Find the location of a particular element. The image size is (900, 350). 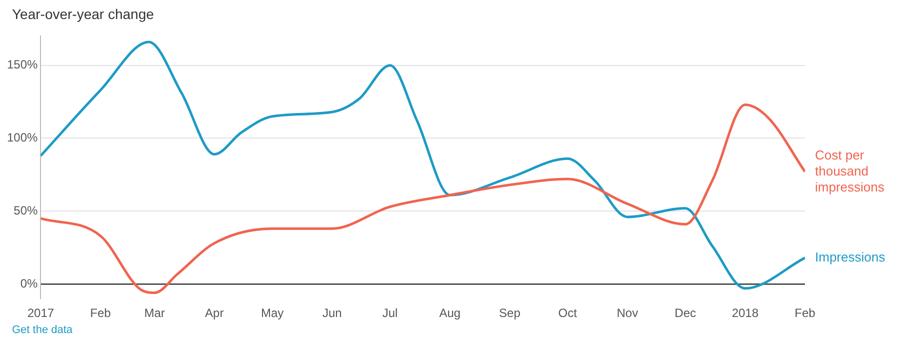

x-tick-label: 2017 is located at coordinates (40, 313).